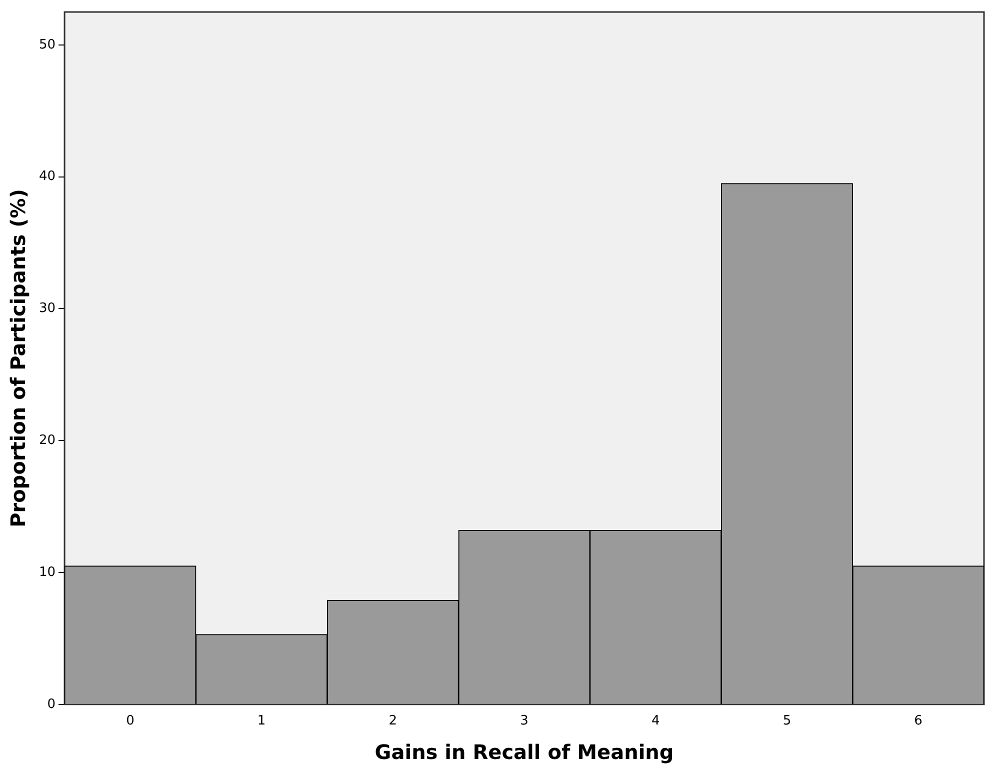  Describe the element at coordinates (261, 721) in the screenshot. I see `x-tick-label: 1` at that location.